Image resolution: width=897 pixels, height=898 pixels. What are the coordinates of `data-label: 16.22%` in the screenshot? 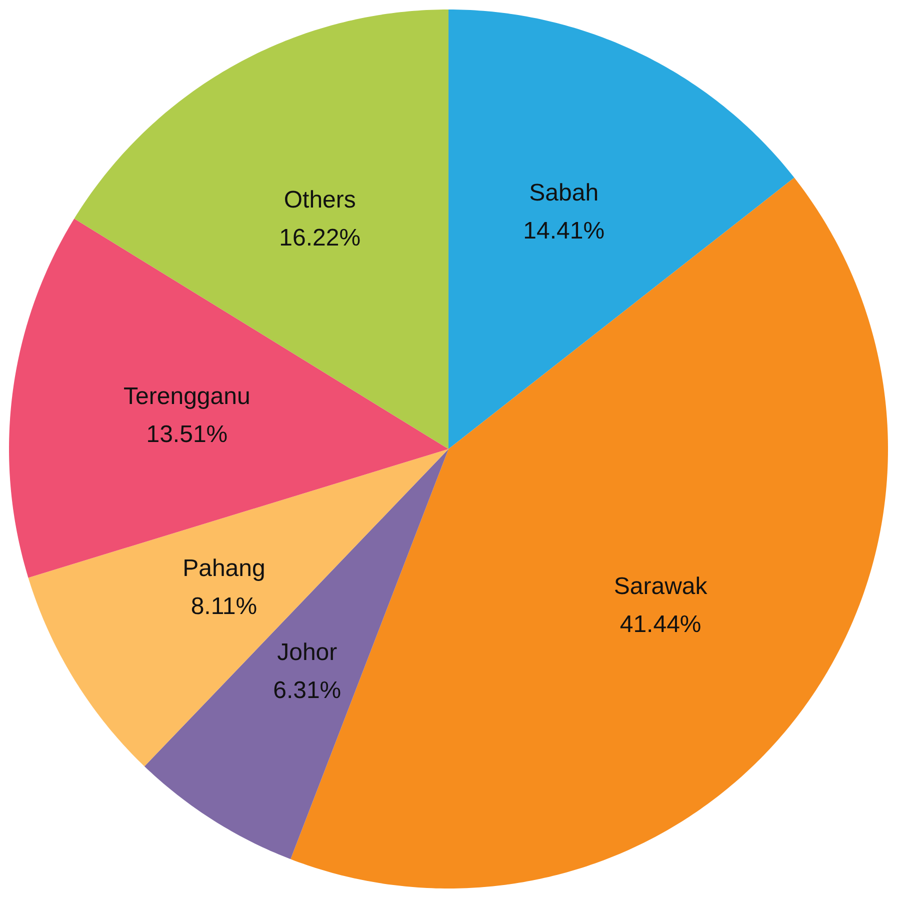 It's located at (320, 238).